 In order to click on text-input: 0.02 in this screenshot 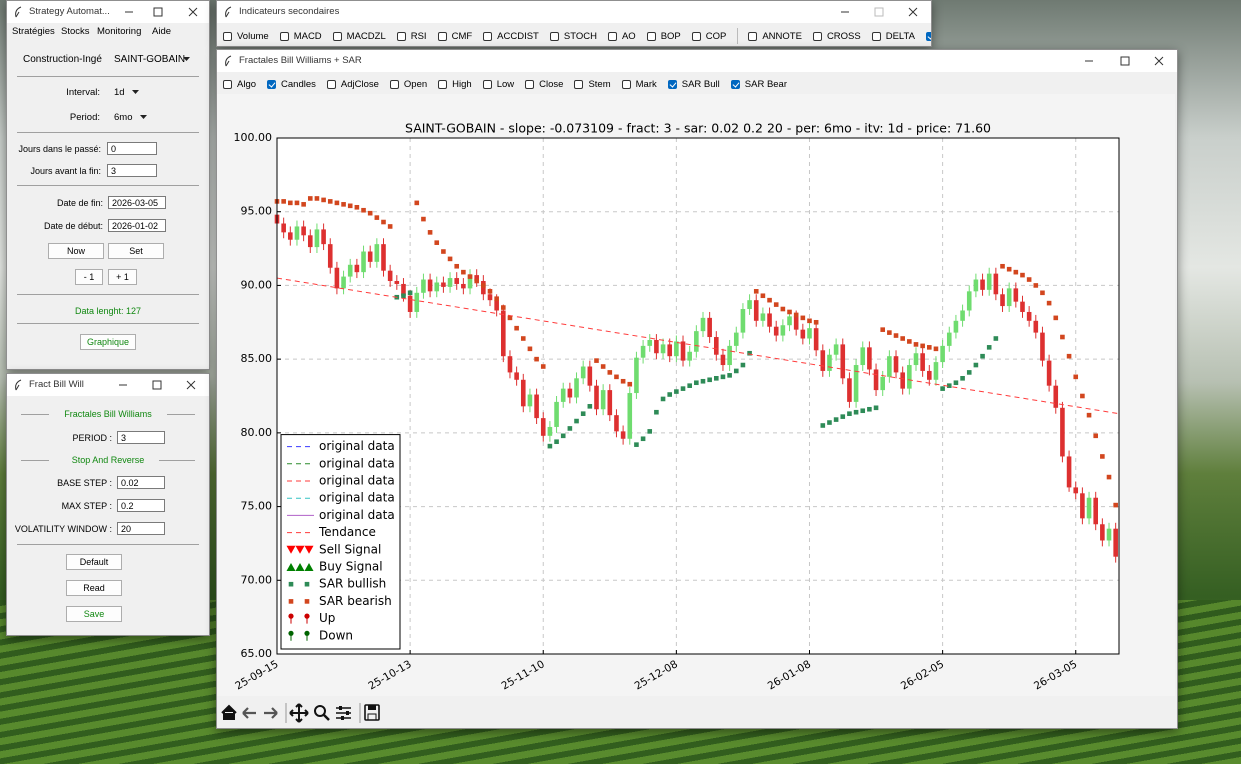, I will do `click(141, 482)`.